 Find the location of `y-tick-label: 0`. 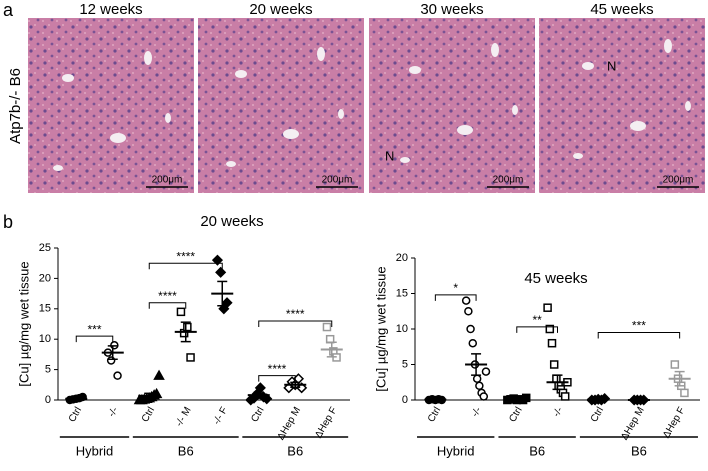

y-tick-label: 0 is located at coordinates (48, 400).